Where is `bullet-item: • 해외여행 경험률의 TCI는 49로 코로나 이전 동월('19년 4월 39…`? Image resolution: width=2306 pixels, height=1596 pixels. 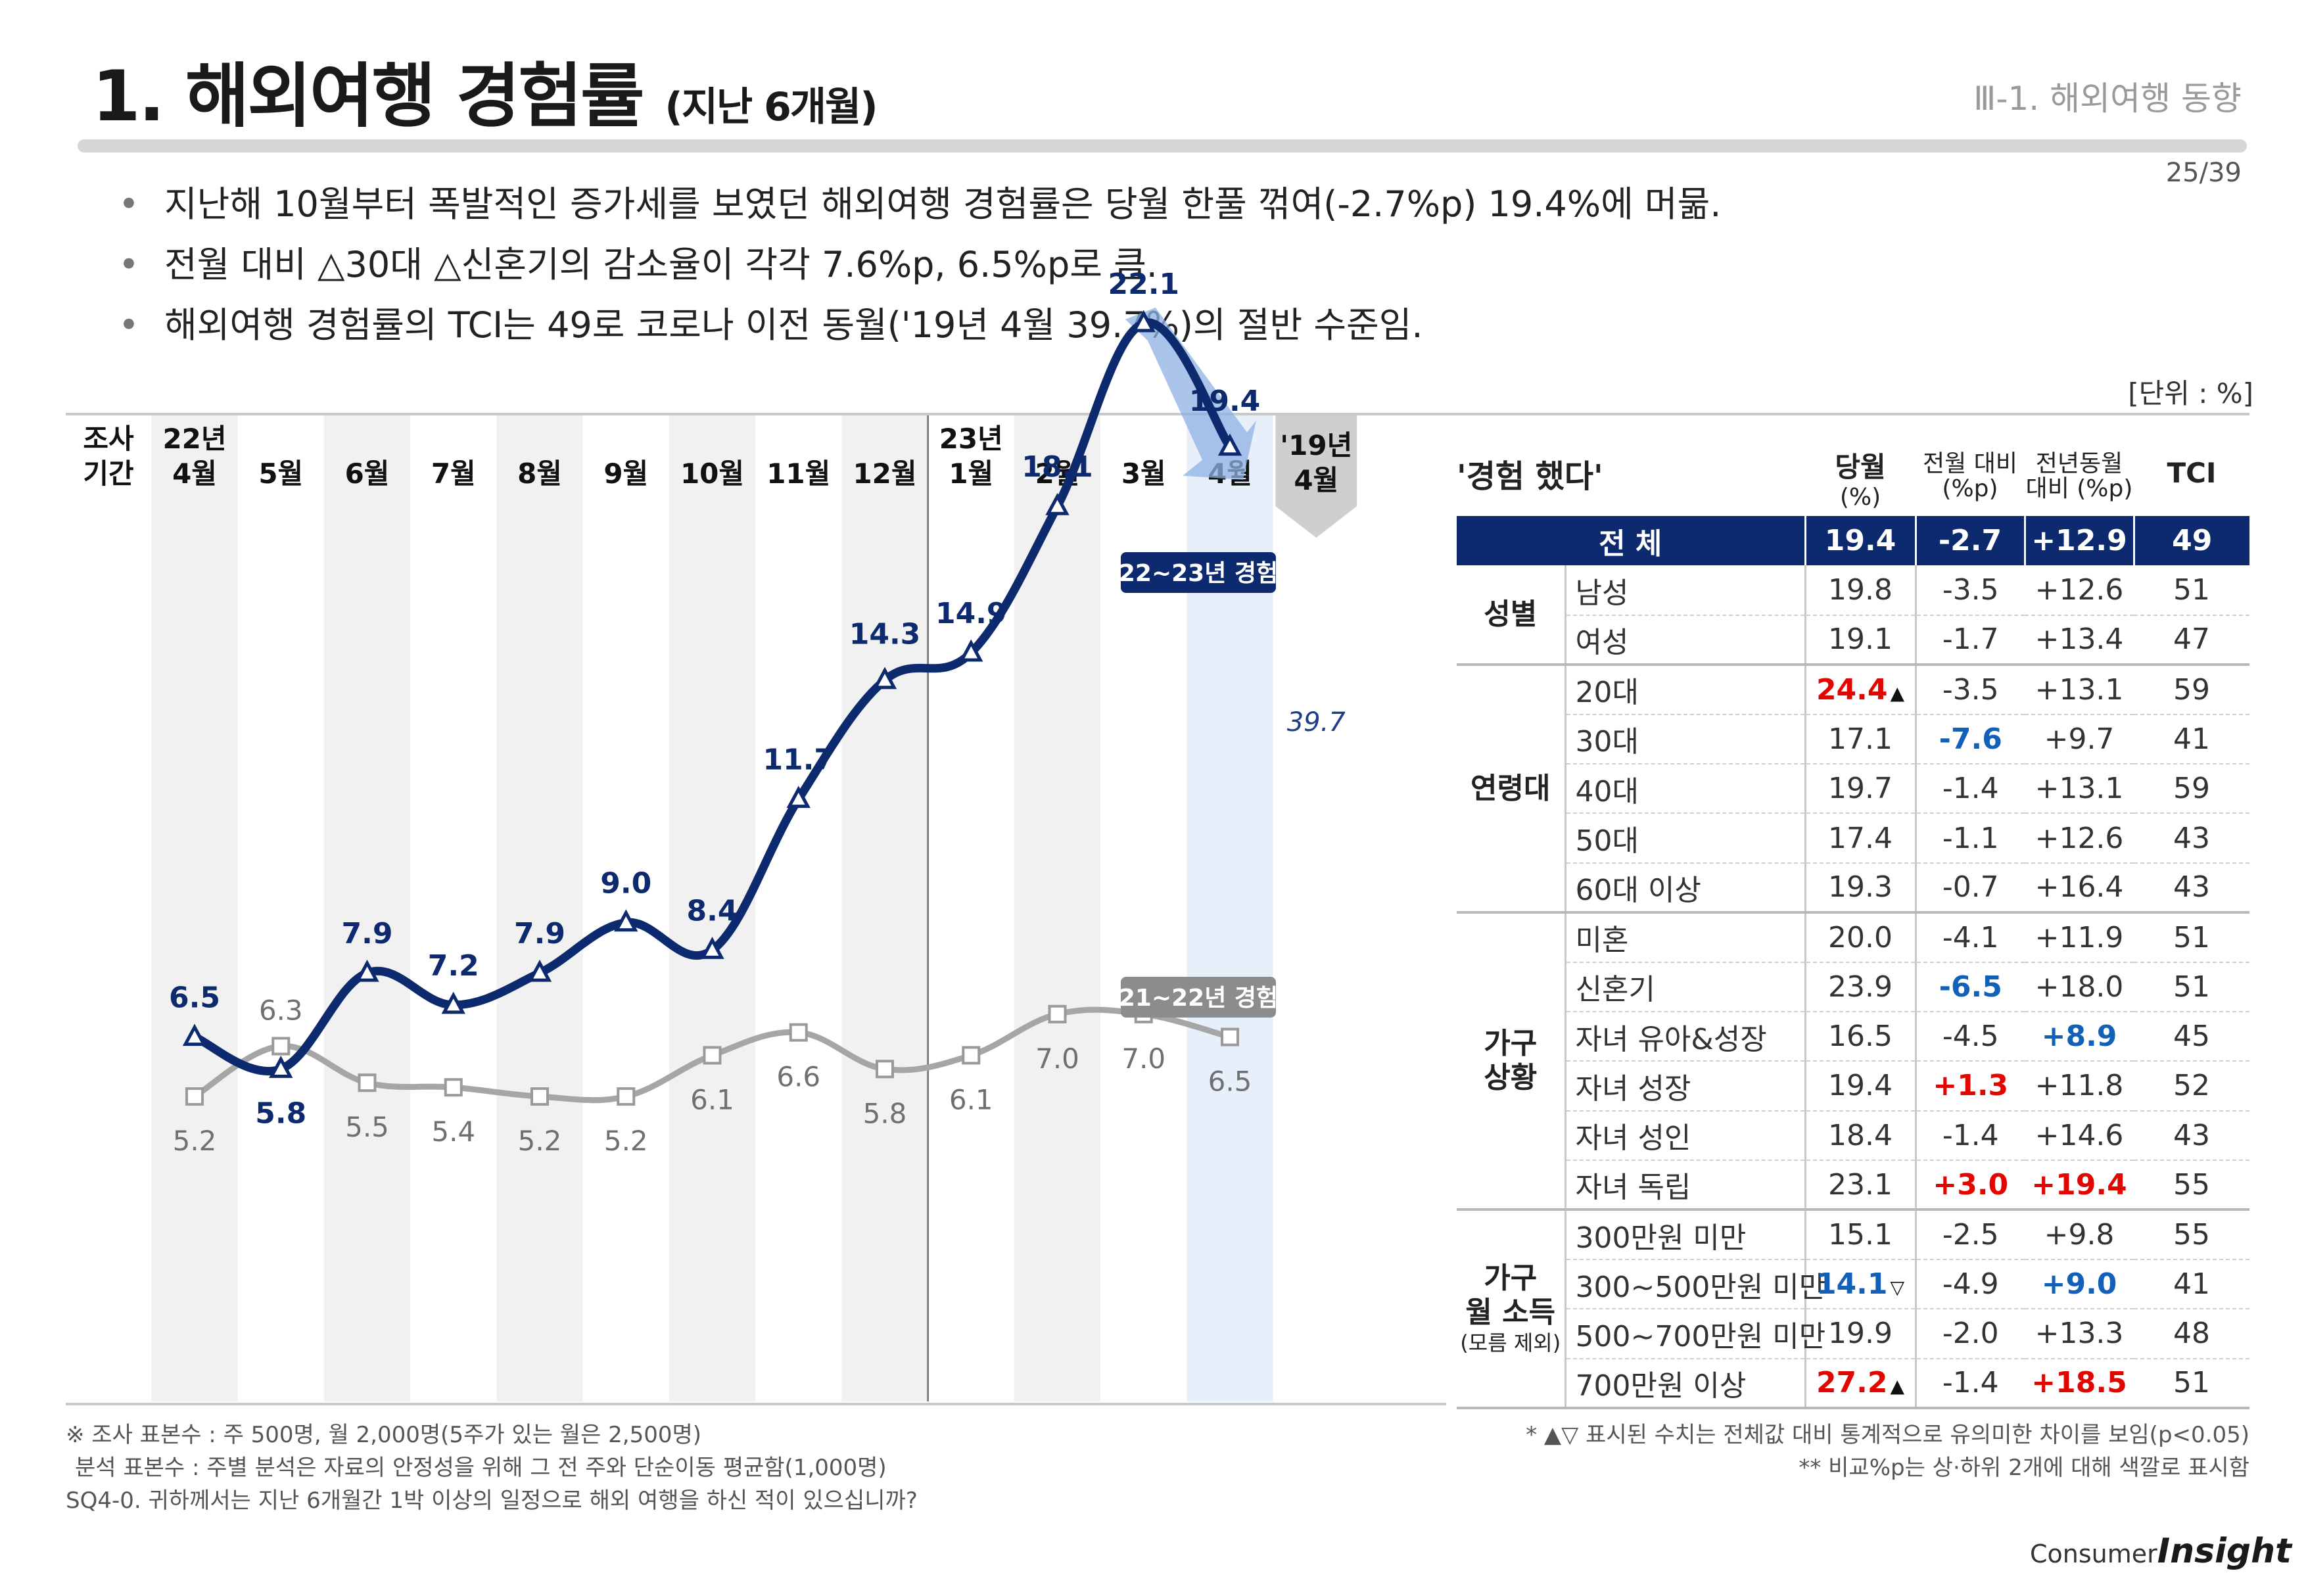
bullet-item: • 해외여행 경험률의 TCI는 49로 코로나 이전 동월('19년 4월 39… is located at coordinates (919, 325).